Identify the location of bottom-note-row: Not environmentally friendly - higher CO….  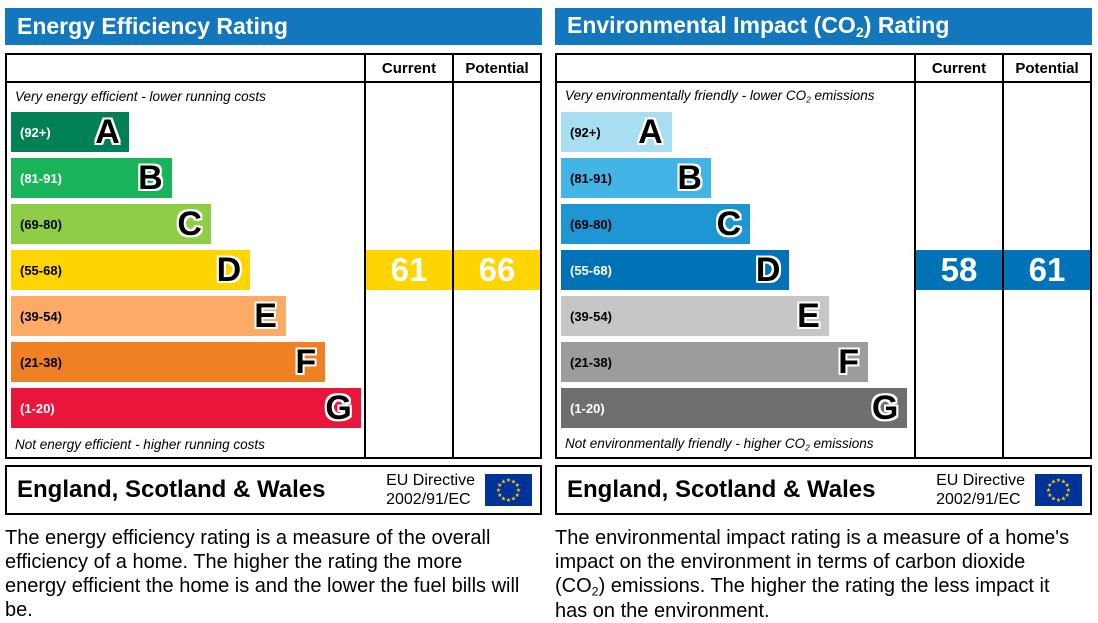
(823, 444).